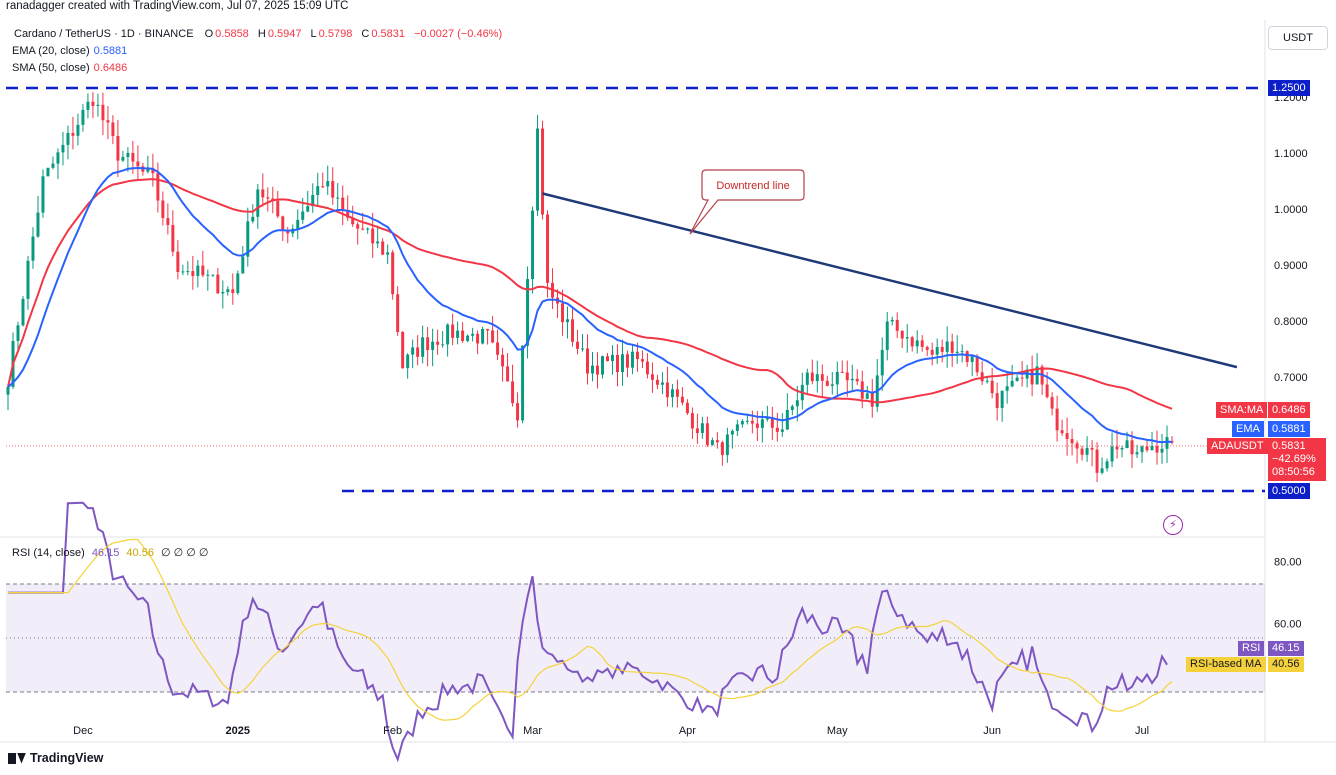 The height and width of the screenshot is (775, 1336). Describe the element at coordinates (1288, 563) in the screenshot. I see `rsi-tick-label: 80.00` at that location.